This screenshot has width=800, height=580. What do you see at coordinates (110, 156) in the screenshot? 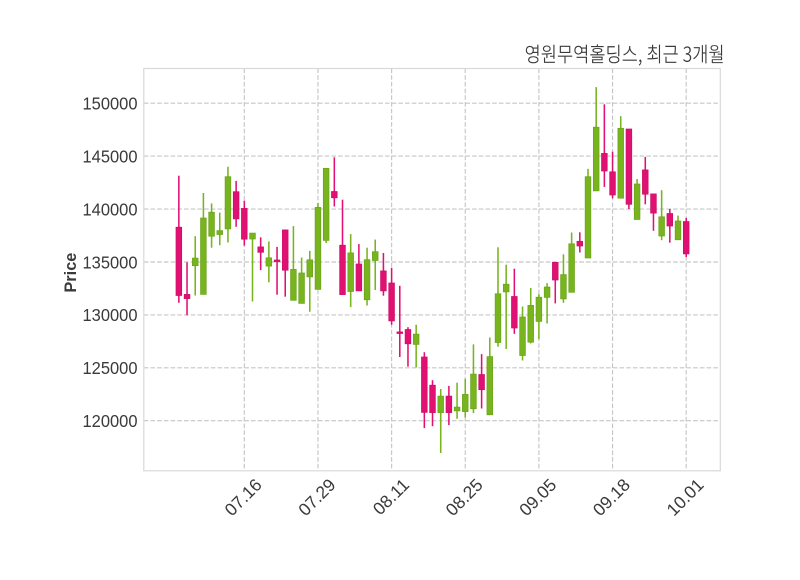
I see `svg-text: 145000` at bounding box center [110, 156].